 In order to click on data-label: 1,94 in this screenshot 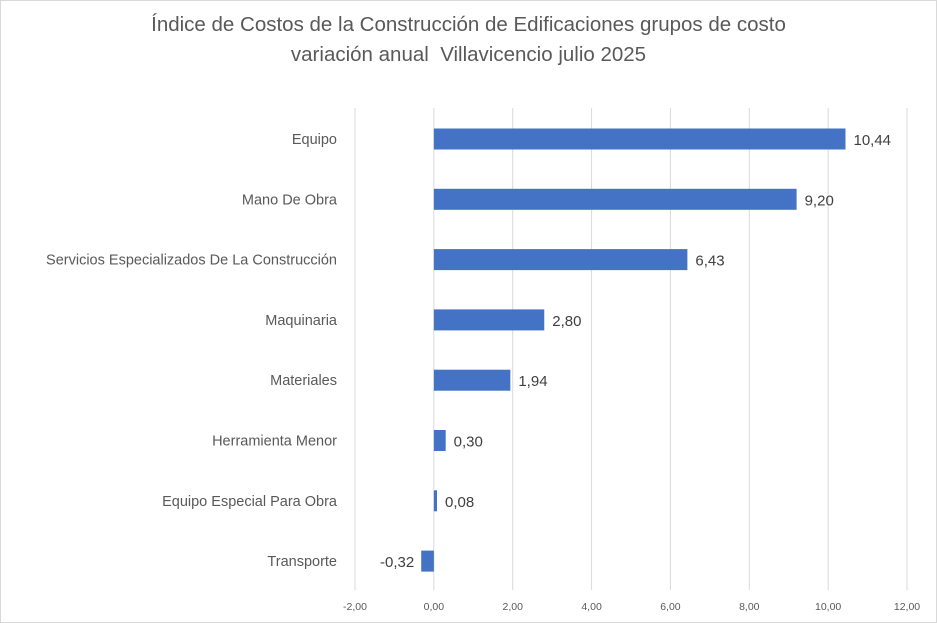, I will do `click(532, 381)`.